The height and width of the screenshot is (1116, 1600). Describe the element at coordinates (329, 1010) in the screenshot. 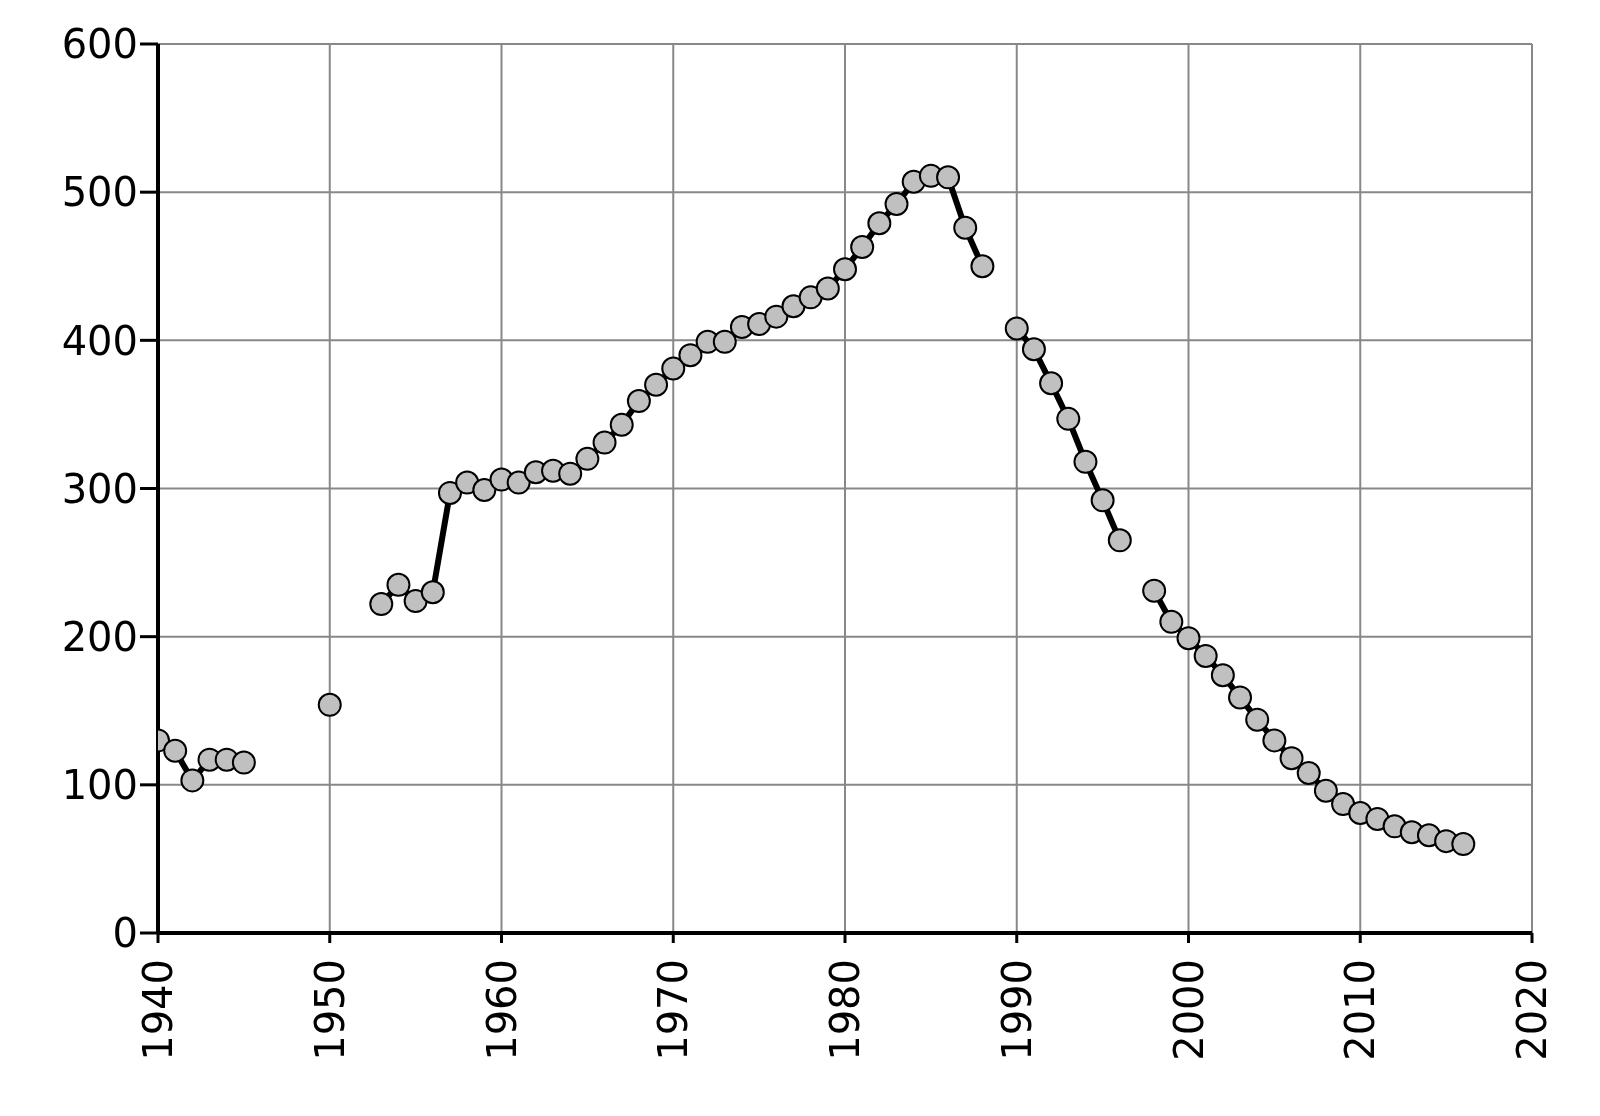

I see `x-tick-label: 1950` at that location.